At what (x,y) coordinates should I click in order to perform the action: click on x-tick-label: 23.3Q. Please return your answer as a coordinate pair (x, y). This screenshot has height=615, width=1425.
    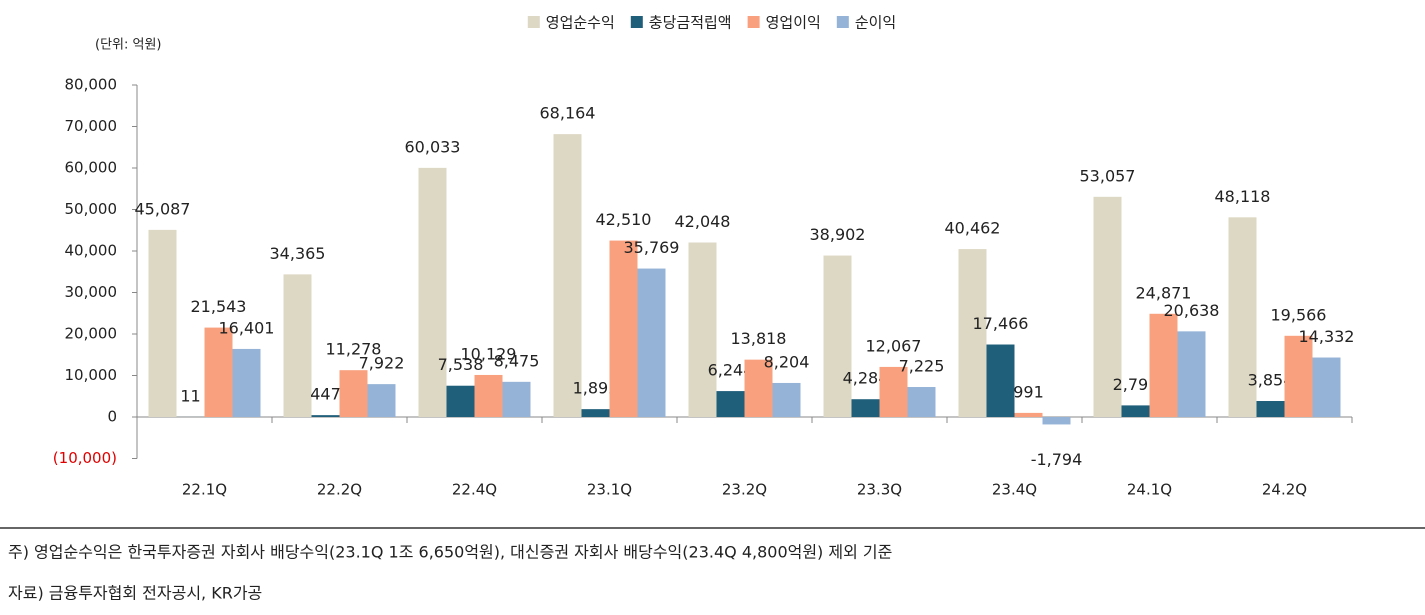
    Looking at the image, I should click on (879, 490).